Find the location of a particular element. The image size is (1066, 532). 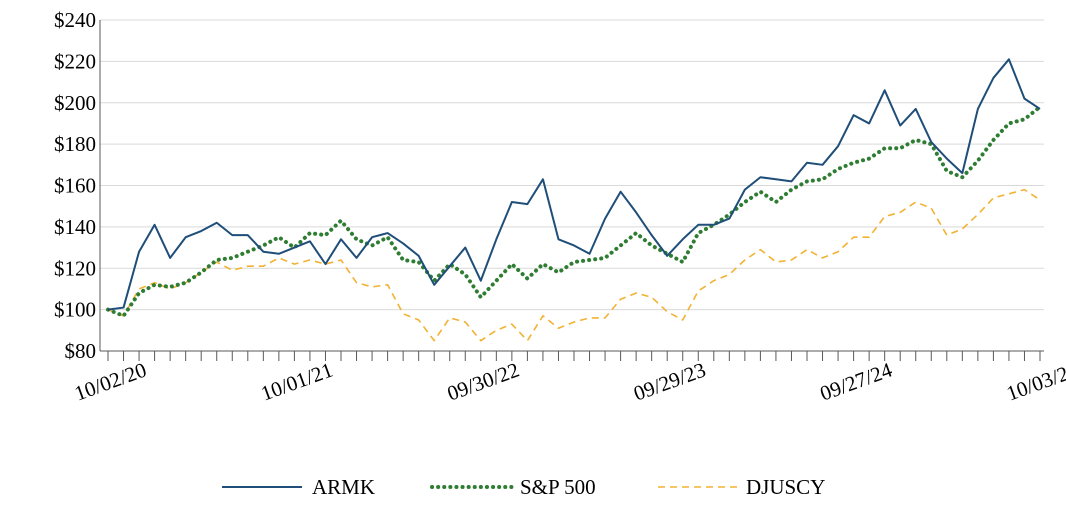

legend-label: DJUSCY is located at coordinates (785, 487).